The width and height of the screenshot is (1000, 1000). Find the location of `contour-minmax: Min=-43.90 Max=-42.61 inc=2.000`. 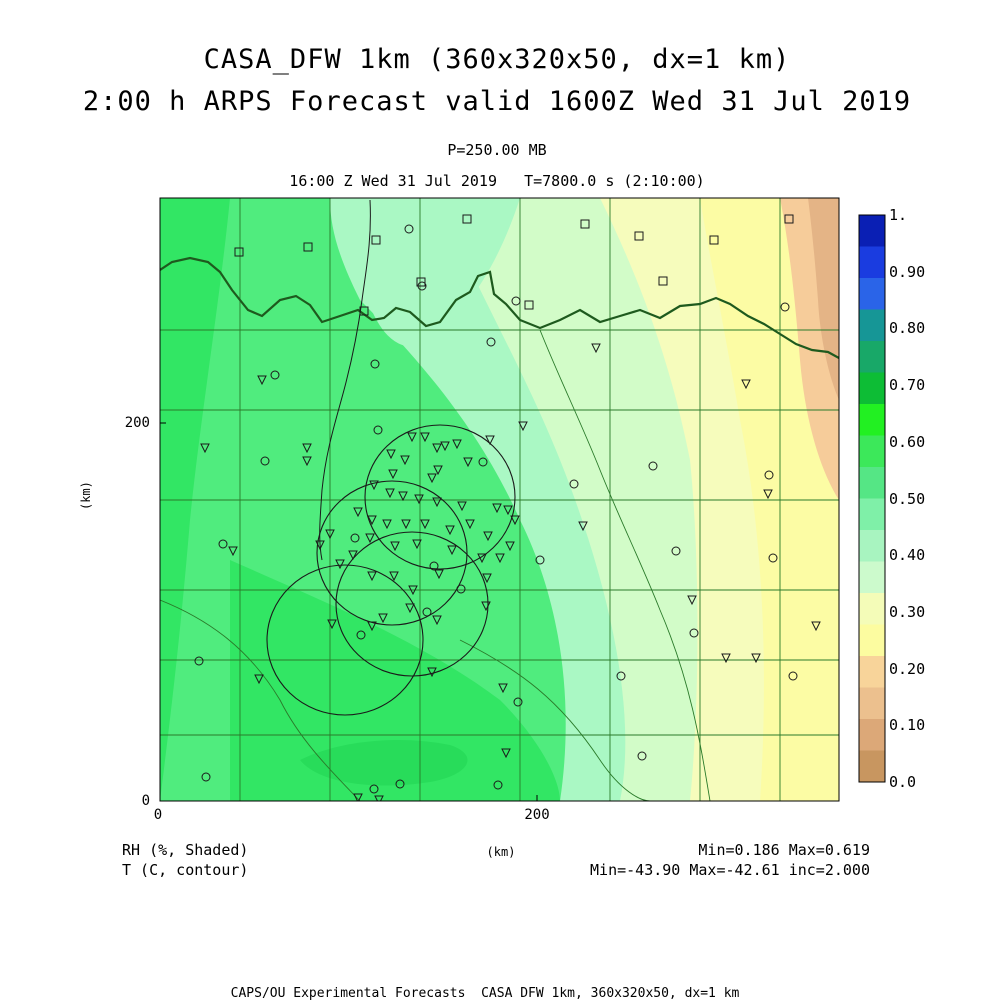

contour-minmax: Min=-43.90 Max=-42.61 inc=2.000 is located at coordinates (730, 870).